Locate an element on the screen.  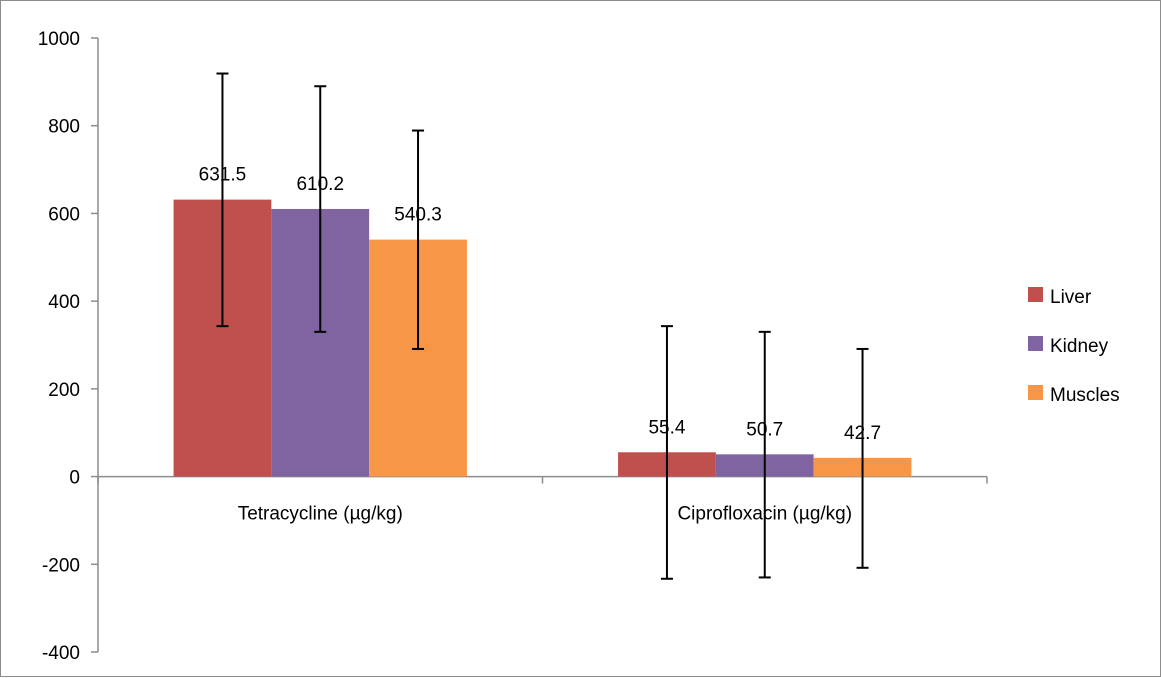
y-tick-label: 400 is located at coordinates (64, 302).